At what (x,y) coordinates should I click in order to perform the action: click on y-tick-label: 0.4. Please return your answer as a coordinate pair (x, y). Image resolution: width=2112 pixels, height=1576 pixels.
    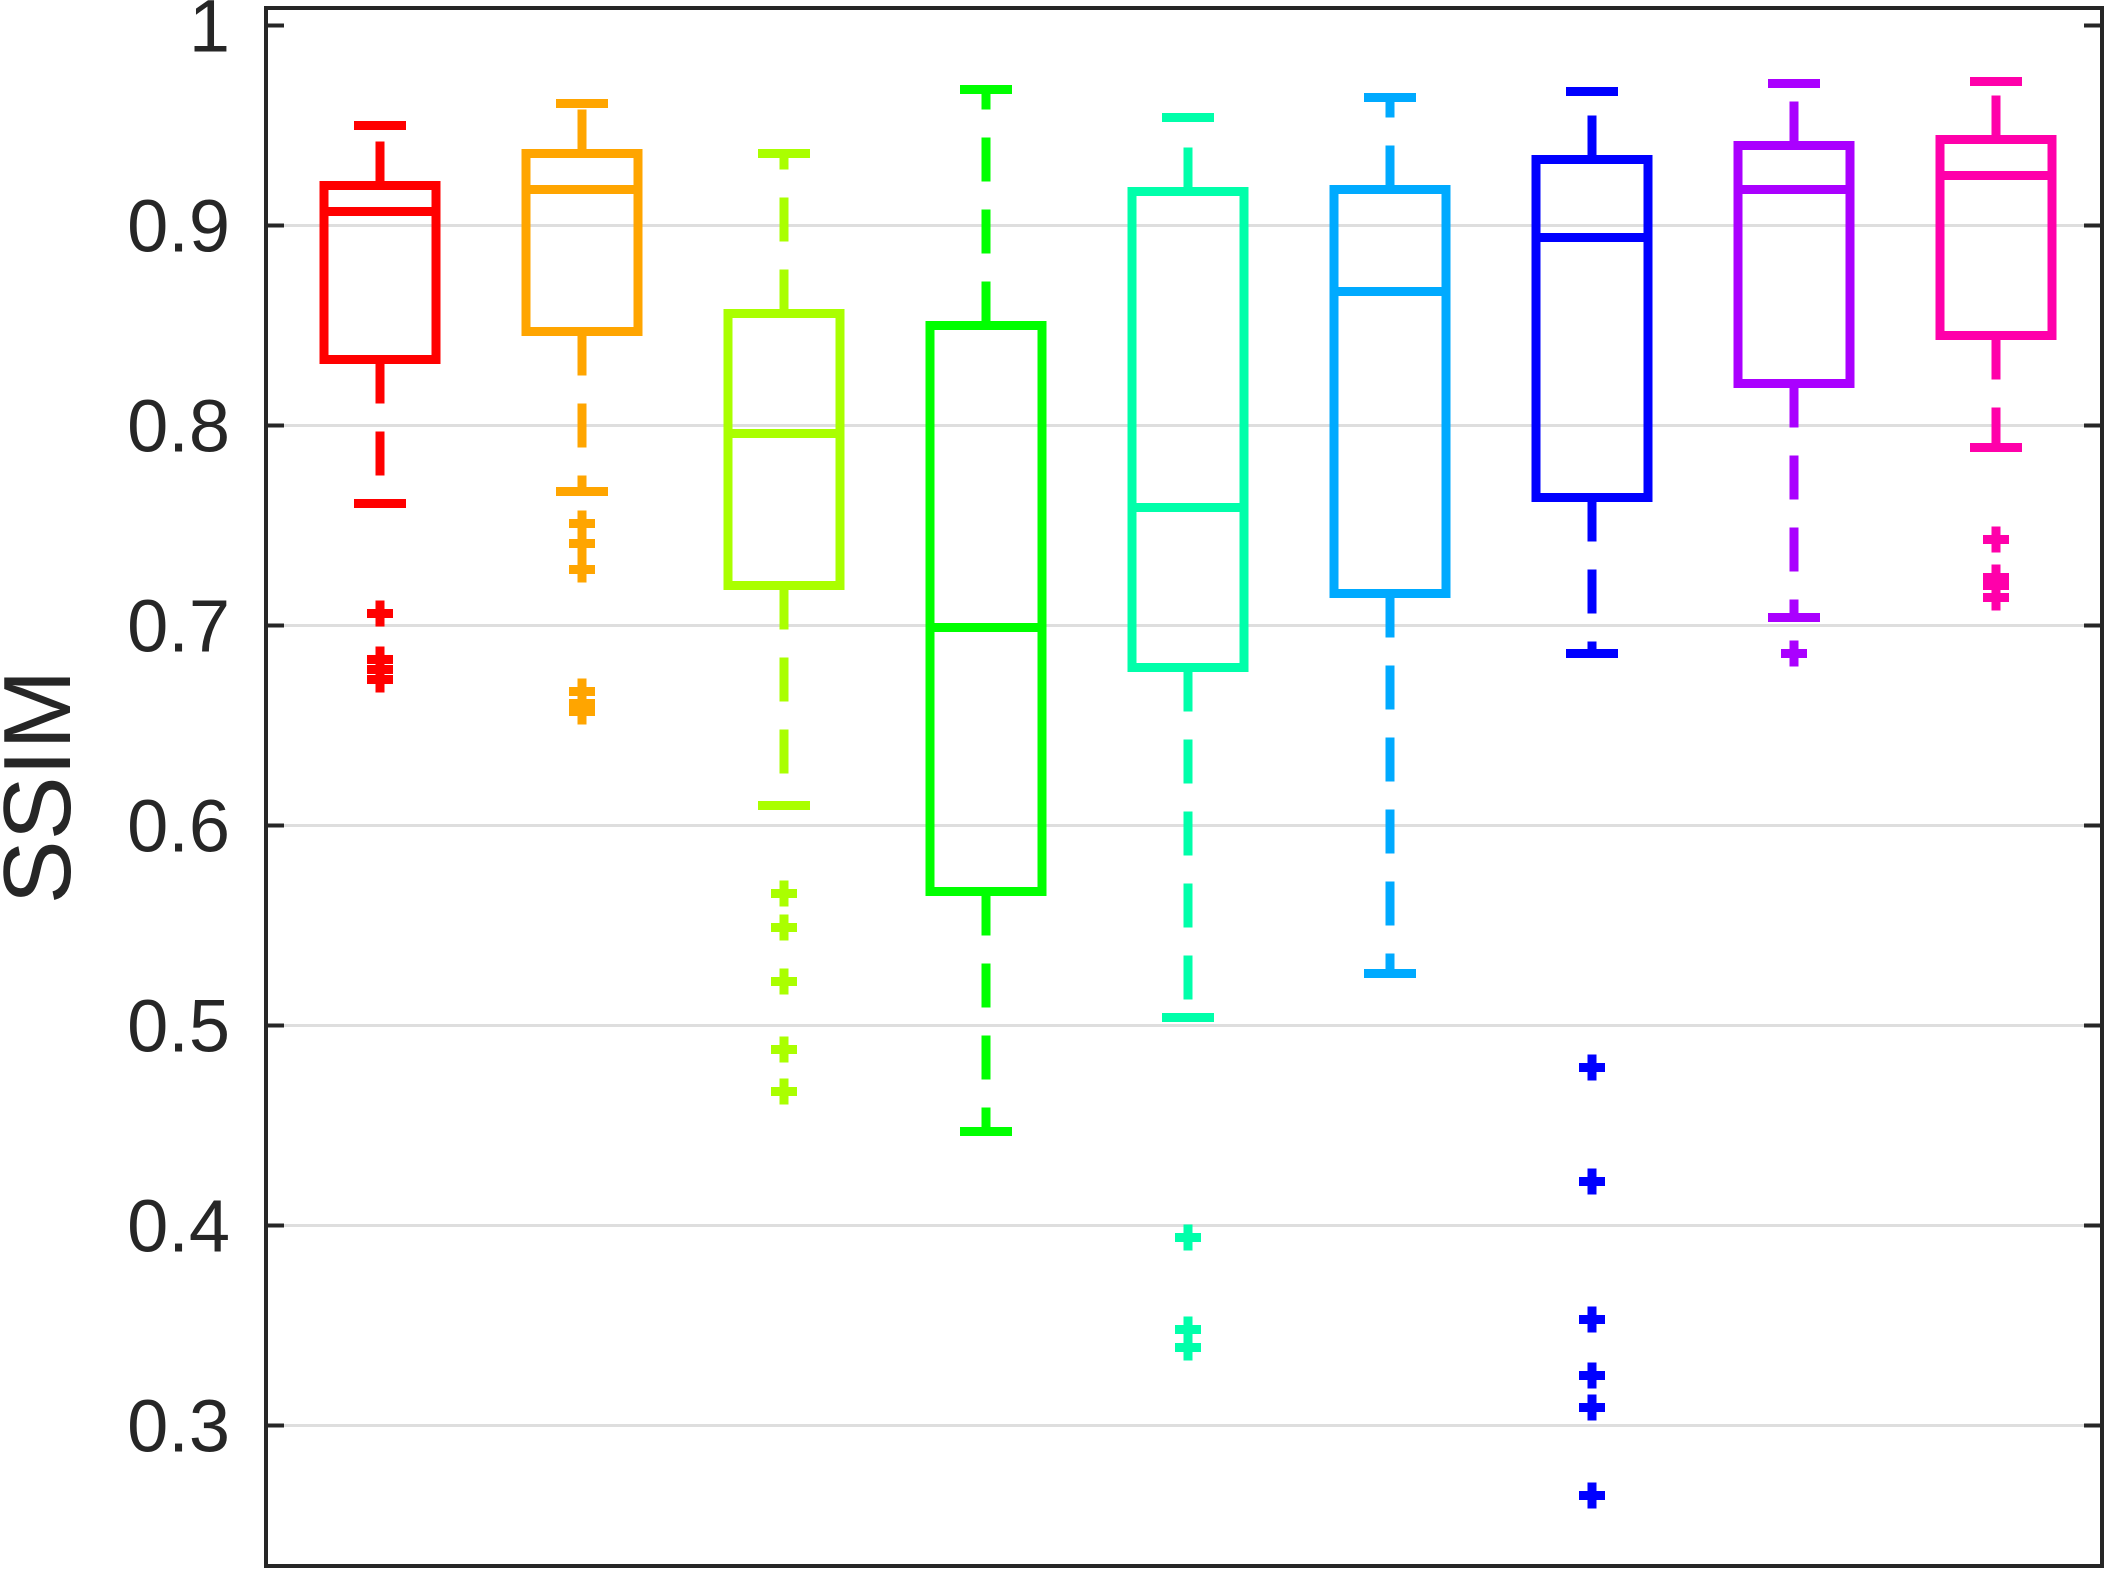
    Looking at the image, I should click on (178, 1226).